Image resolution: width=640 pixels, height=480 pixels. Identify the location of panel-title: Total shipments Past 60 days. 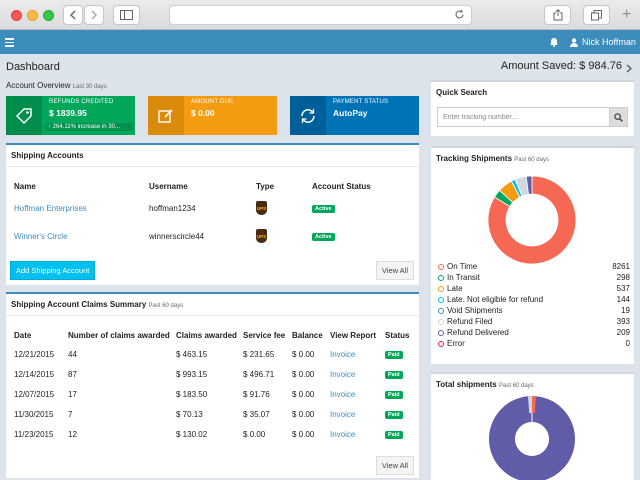
(532, 384).